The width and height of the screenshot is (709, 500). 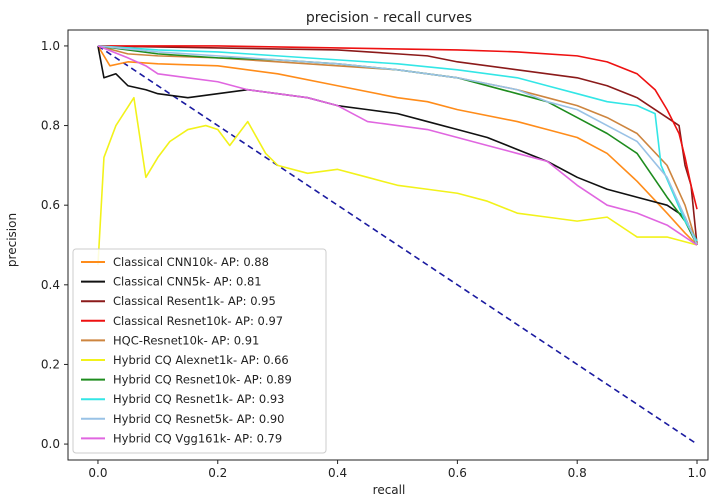 I want to click on x-tick-label: 1.0, so click(x=696, y=473).